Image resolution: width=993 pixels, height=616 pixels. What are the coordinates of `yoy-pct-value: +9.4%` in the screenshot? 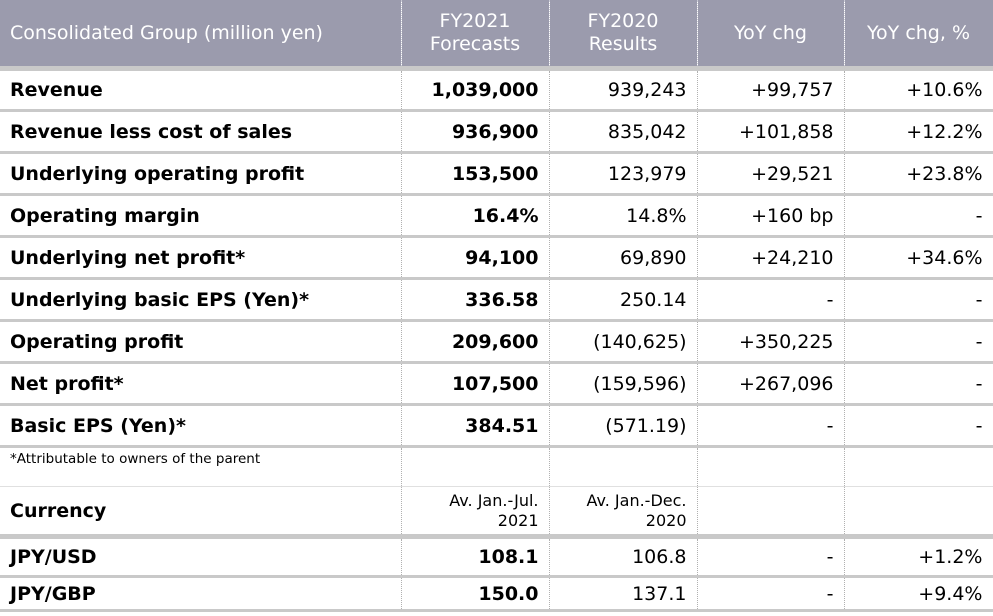 It's located at (918, 593).